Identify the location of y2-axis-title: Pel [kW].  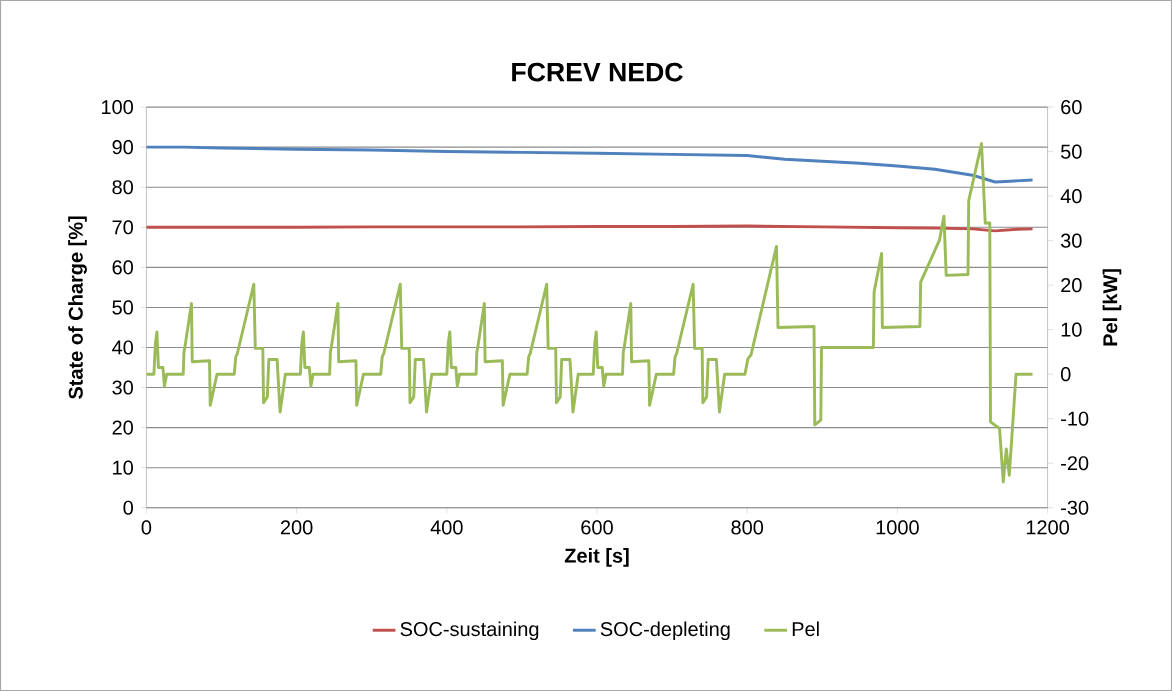
(1112, 307).